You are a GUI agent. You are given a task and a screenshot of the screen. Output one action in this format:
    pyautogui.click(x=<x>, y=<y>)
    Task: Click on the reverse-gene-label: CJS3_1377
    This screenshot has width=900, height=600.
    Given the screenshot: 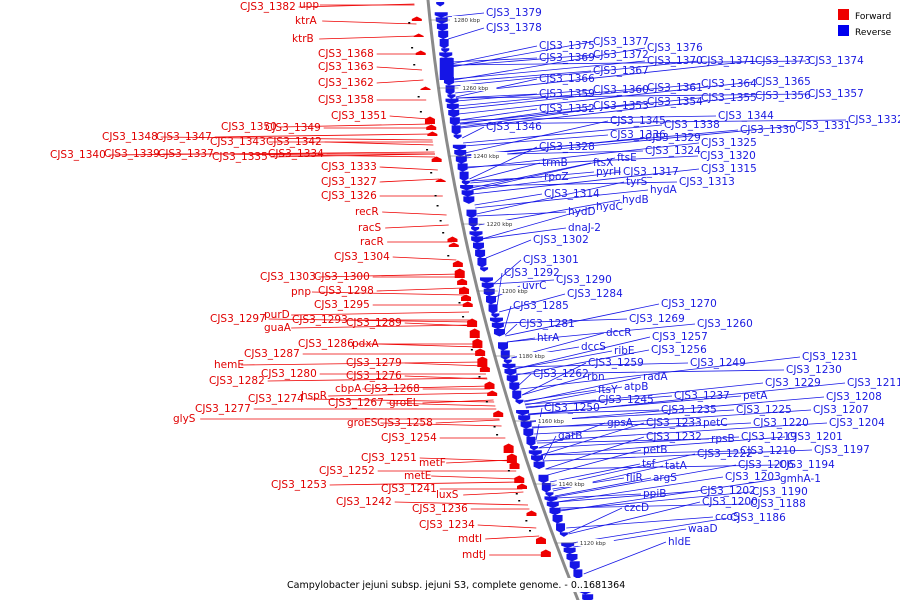 What is the action you would take?
    pyautogui.click(x=621, y=42)
    